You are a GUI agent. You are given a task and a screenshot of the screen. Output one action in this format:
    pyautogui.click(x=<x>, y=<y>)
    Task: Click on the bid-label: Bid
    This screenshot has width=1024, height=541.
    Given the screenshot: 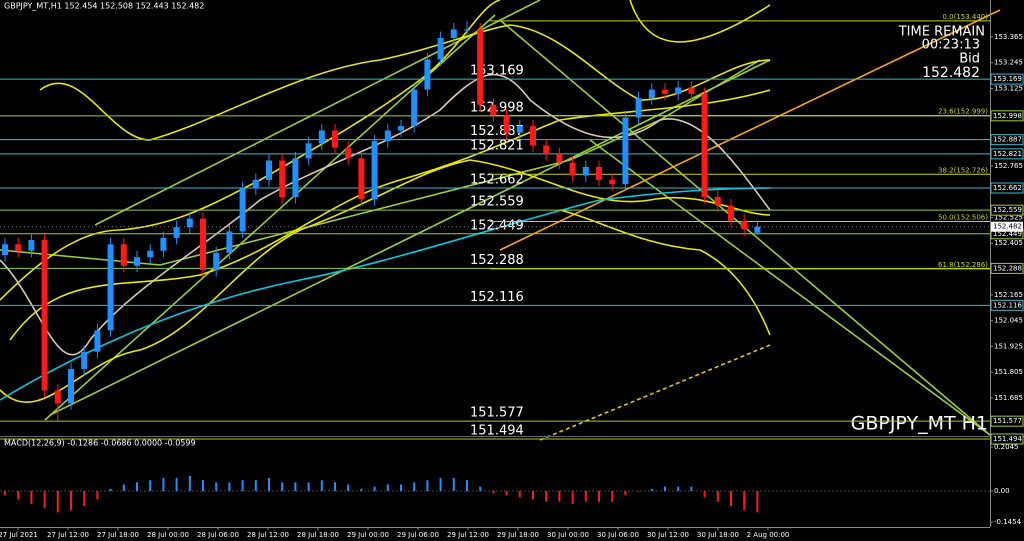 What is the action you would take?
    pyautogui.click(x=969, y=59)
    